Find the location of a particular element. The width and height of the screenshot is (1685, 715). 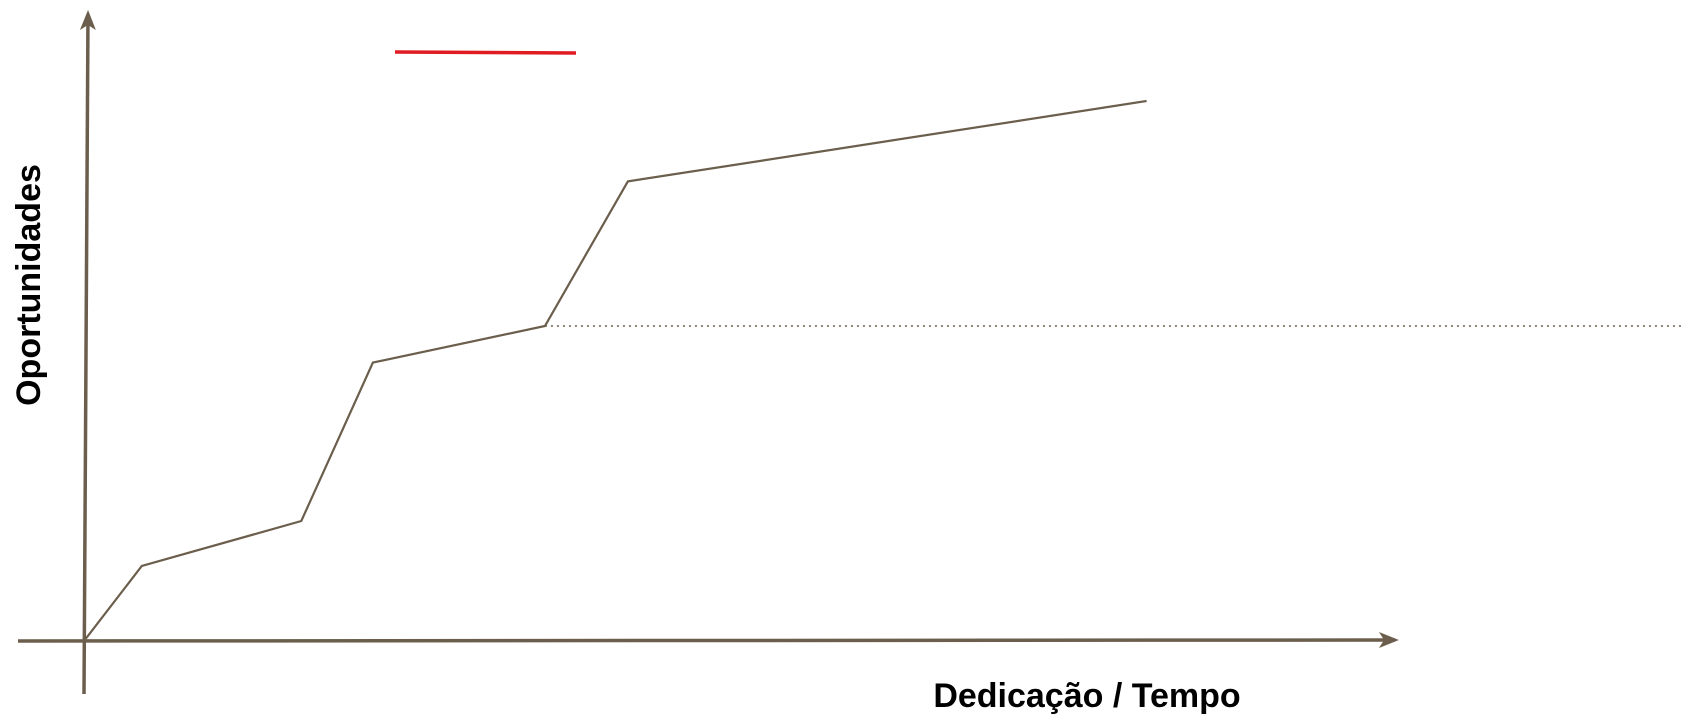

legend-swatch-red-line is located at coordinates (485, 52).